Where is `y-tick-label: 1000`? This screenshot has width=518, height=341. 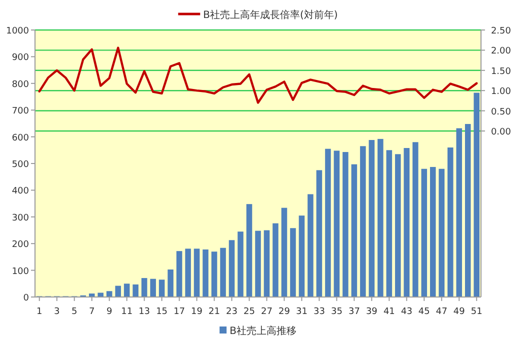 y-tick-label: 1000 is located at coordinates (18, 31).